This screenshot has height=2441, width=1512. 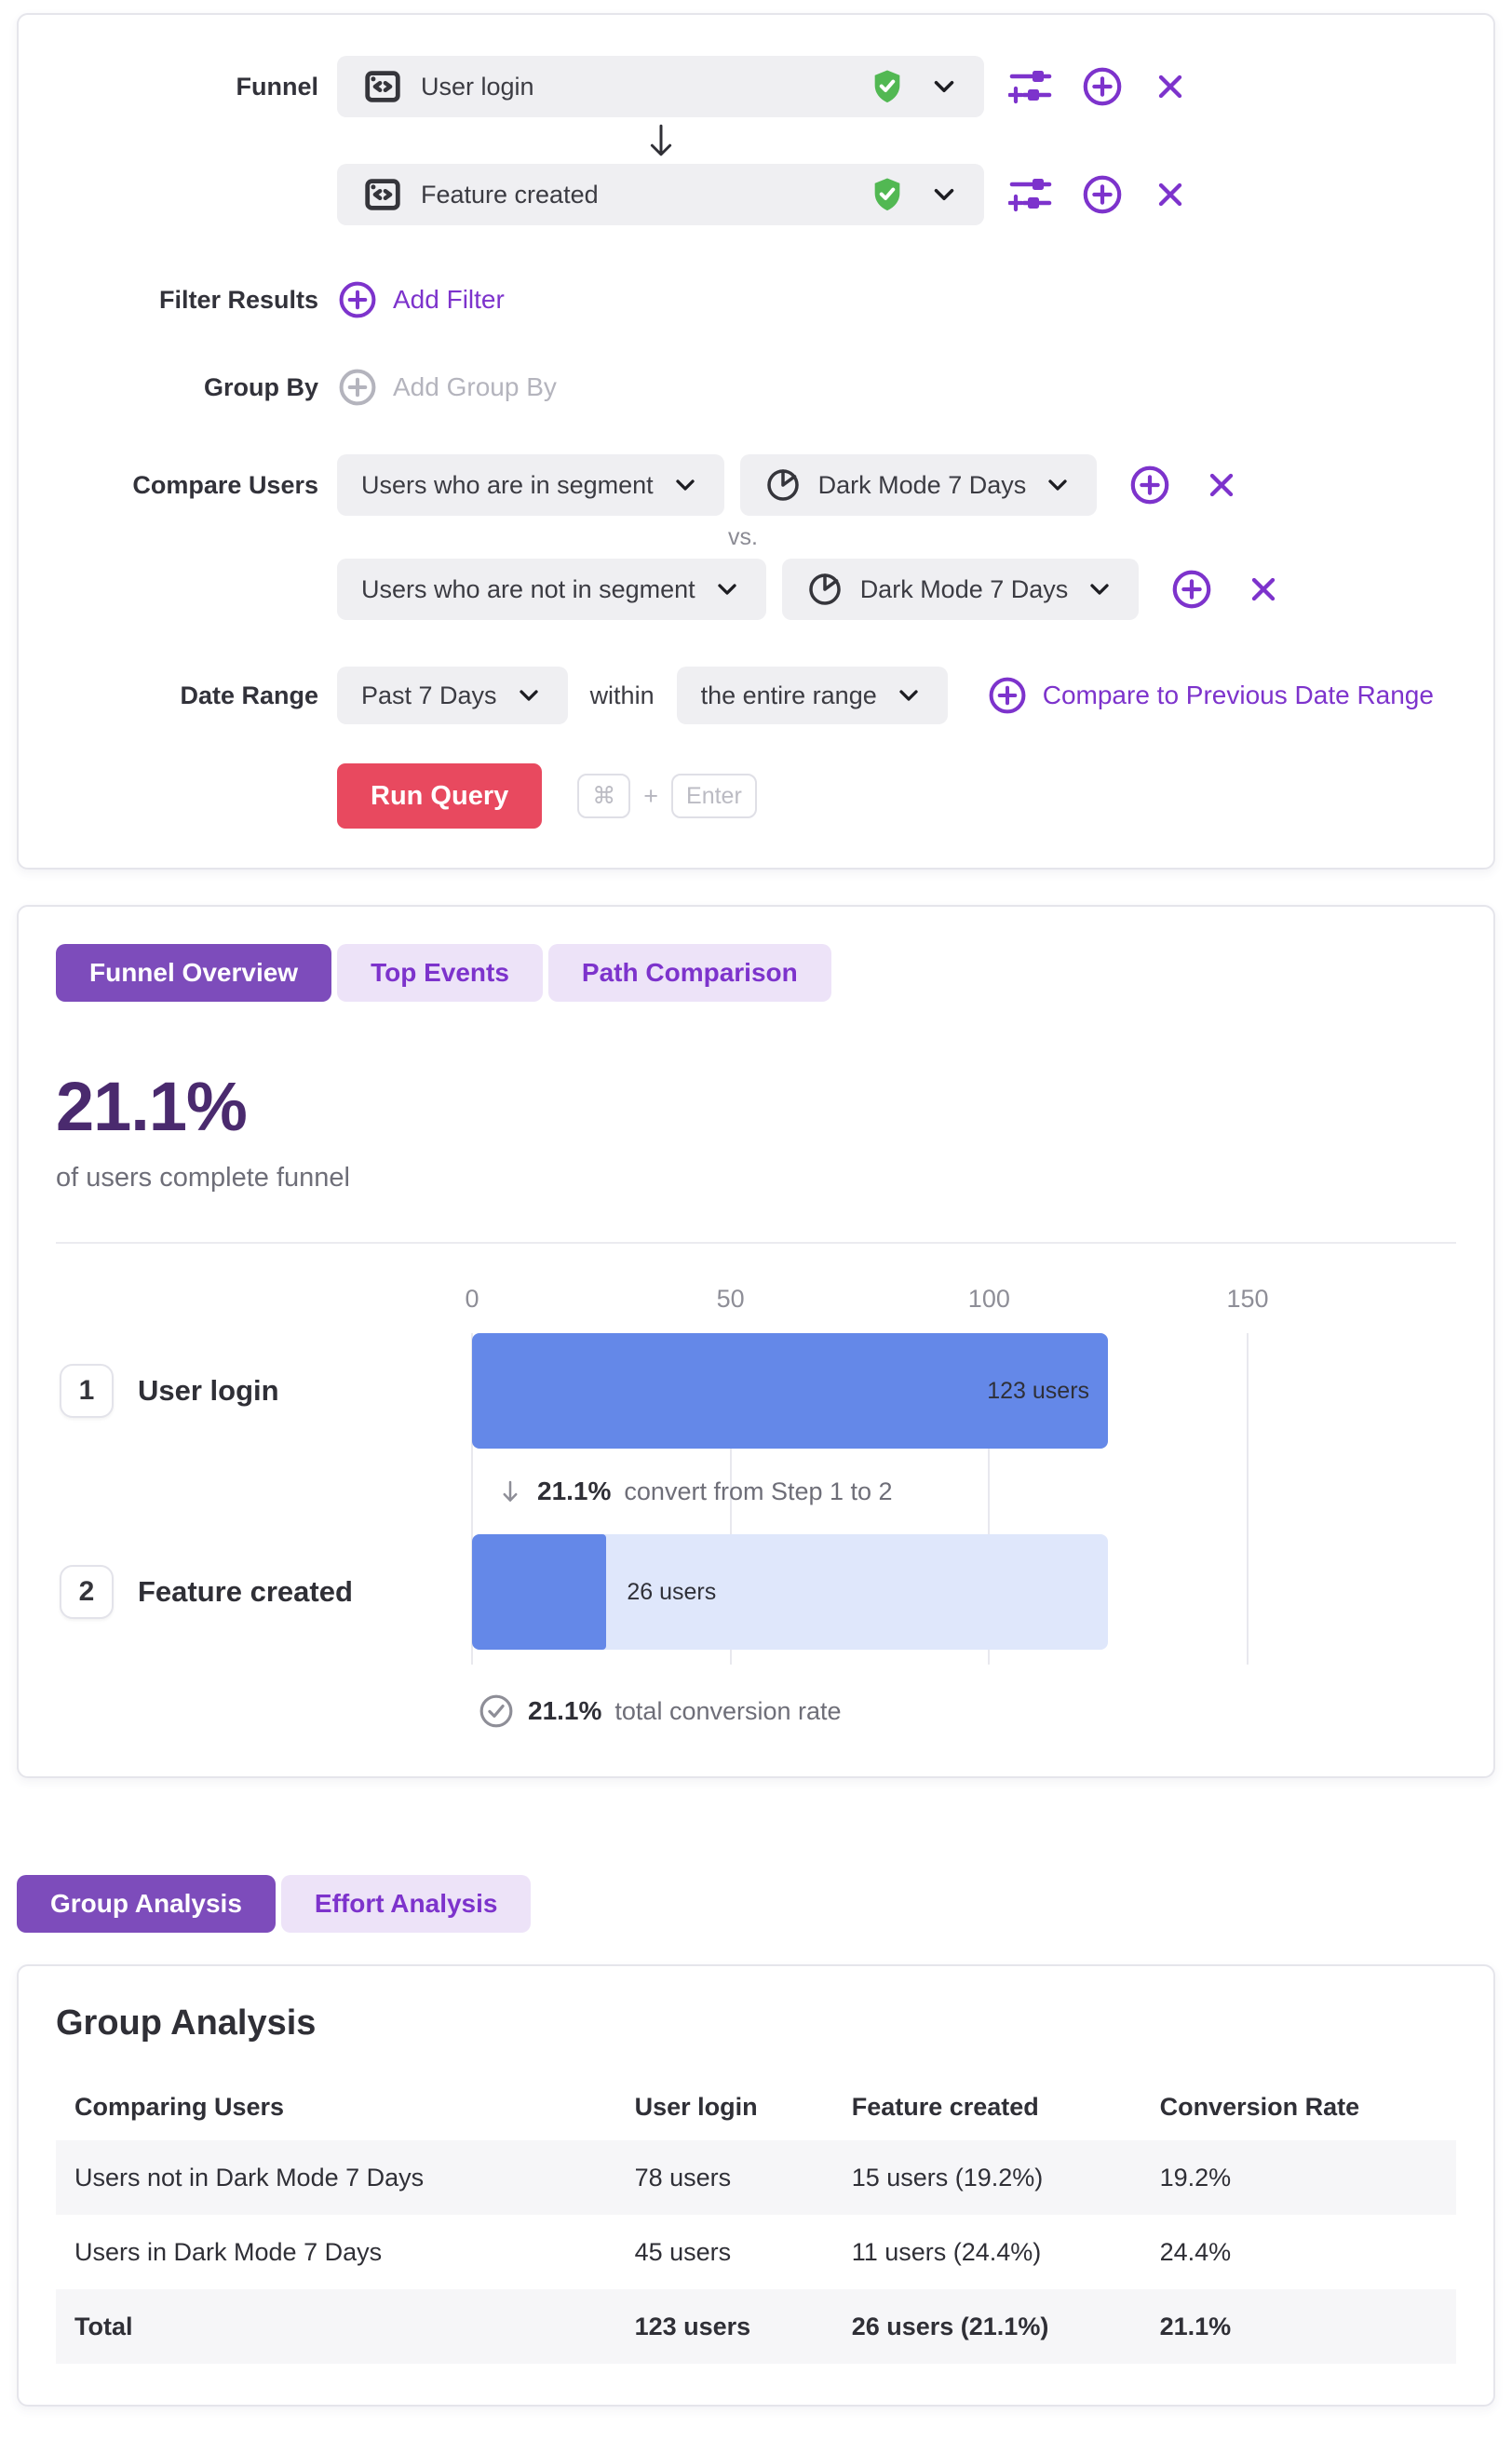 What do you see at coordinates (888, 194) in the screenshot?
I see `verified-shield-icon` at bounding box center [888, 194].